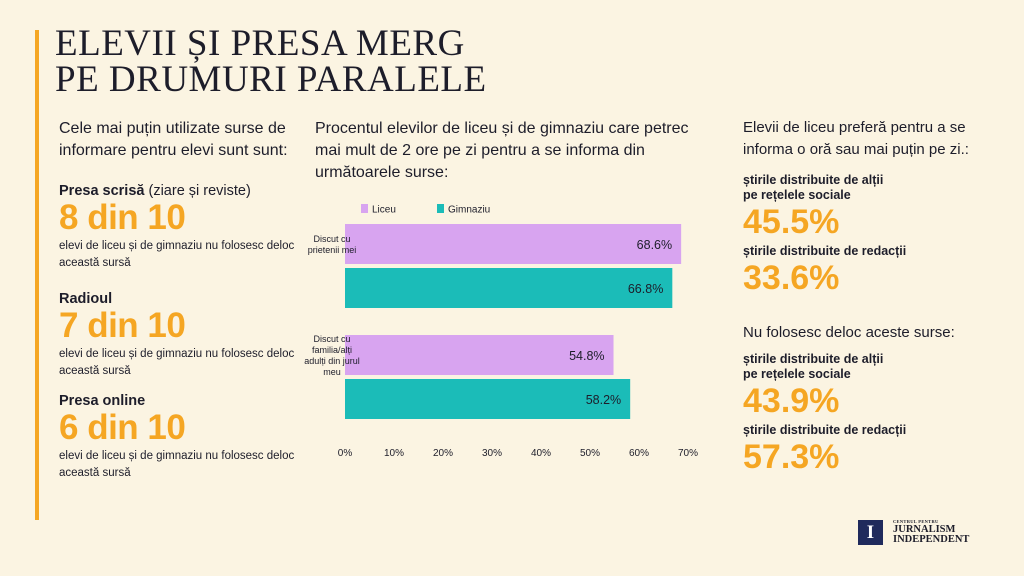 This screenshot has width=1024, height=576. What do you see at coordinates (332, 372) in the screenshot?
I see `category-label: meu` at bounding box center [332, 372].